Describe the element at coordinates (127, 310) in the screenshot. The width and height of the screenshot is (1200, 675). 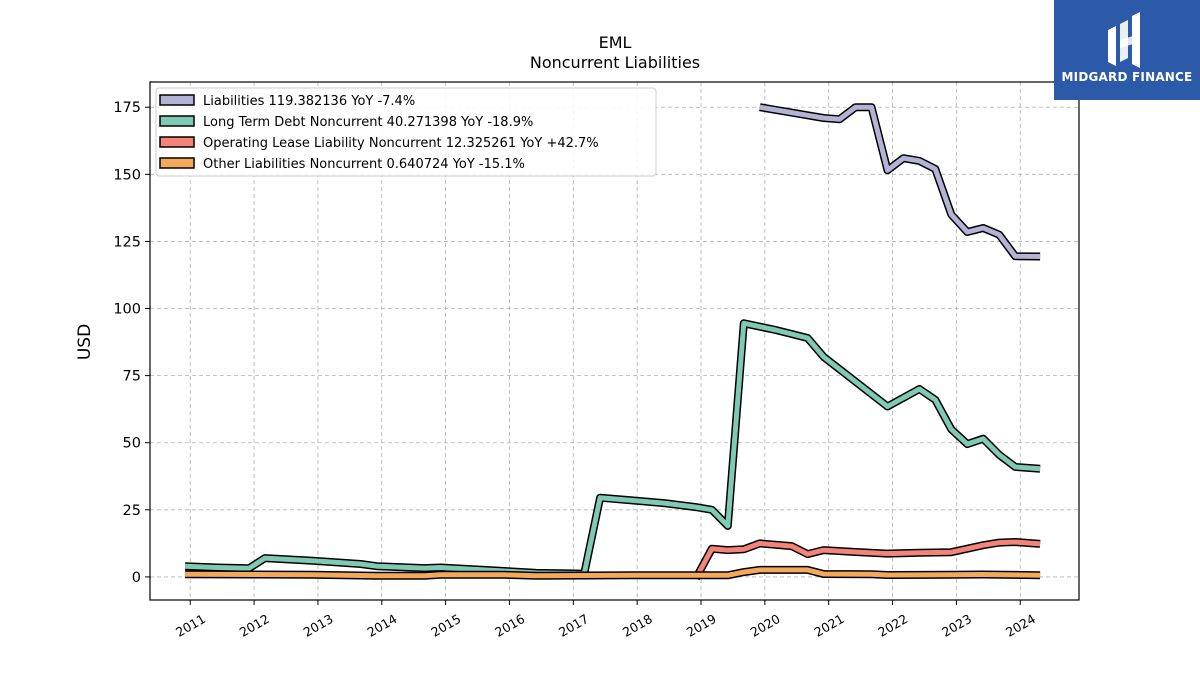
I see `y-tick-label: 100` at that location.